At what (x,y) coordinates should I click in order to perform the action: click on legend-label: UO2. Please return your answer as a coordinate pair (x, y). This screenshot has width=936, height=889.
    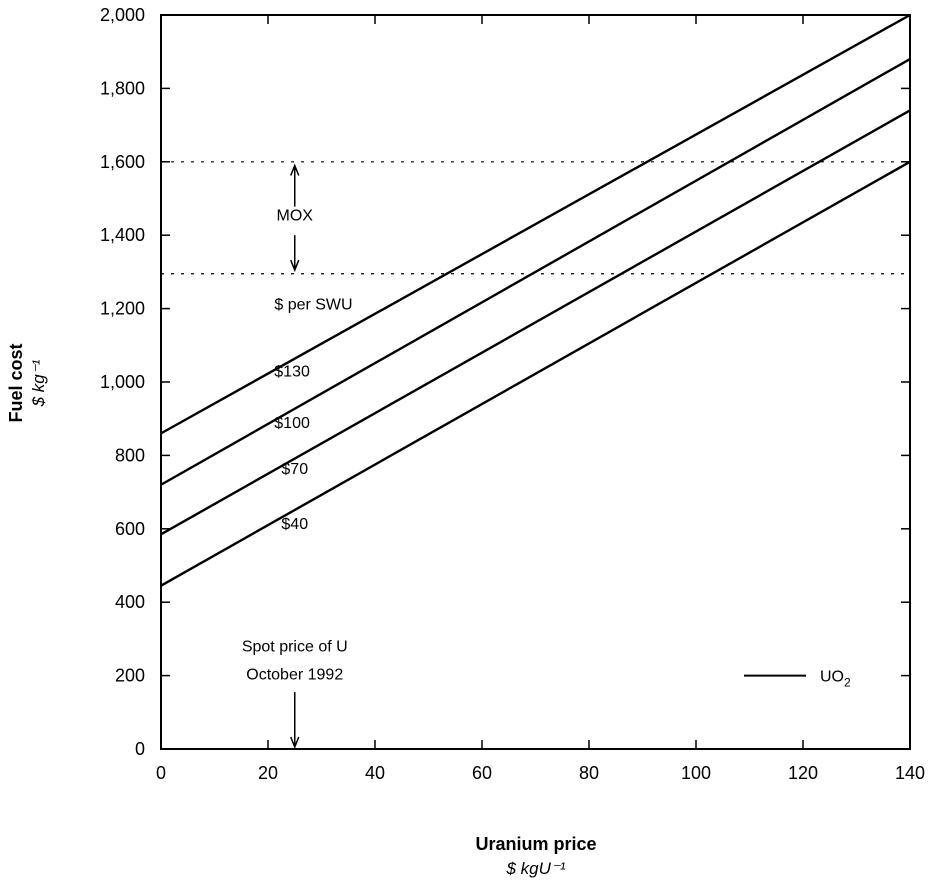
    Looking at the image, I should click on (835, 679).